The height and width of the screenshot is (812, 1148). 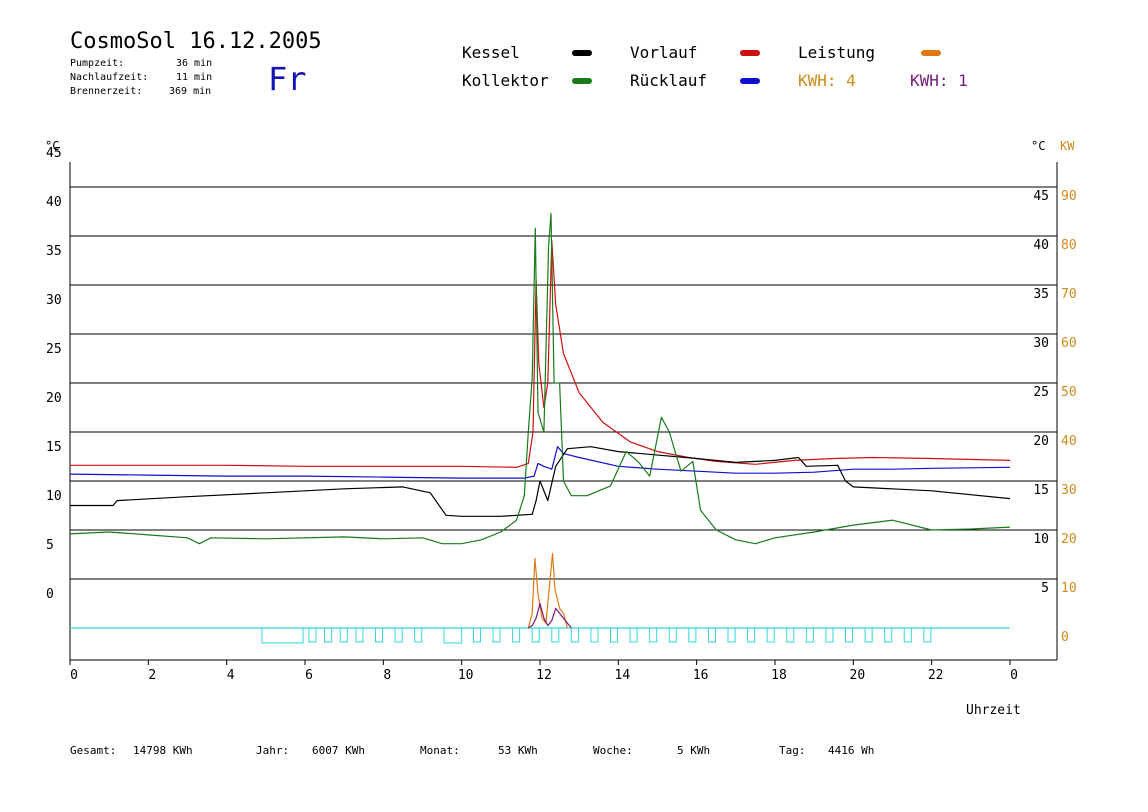 I want to click on x-tick-label: 22, so click(x=936, y=675).